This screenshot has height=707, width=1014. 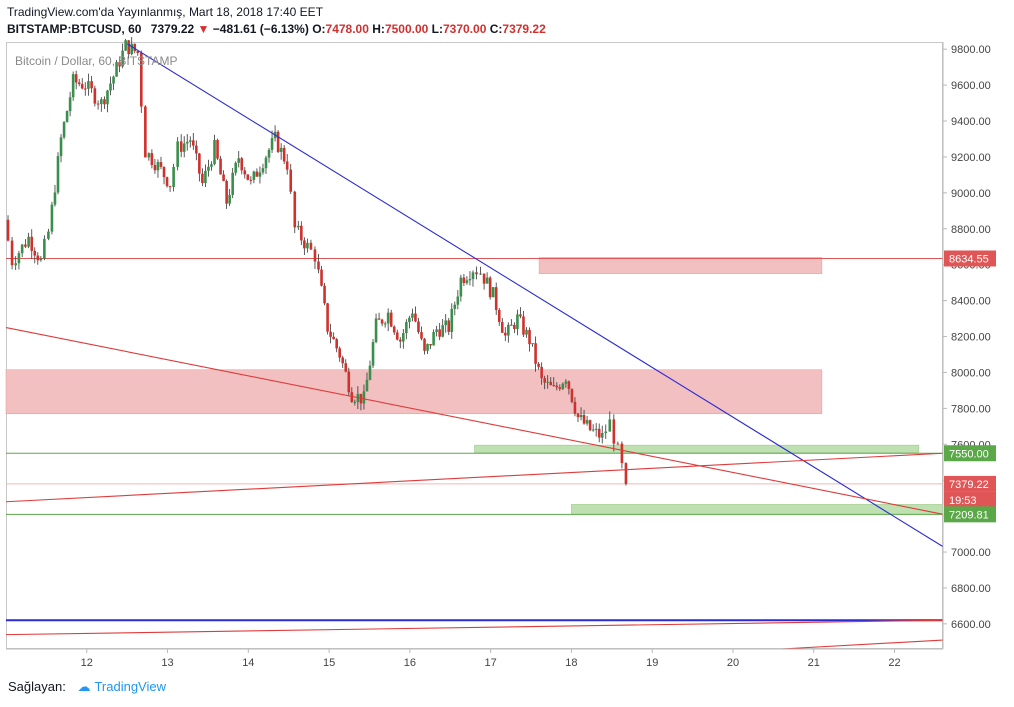 What do you see at coordinates (969, 485) in the screenshot?
I see `price-label-text: 7379.22` at bounding box center [969, 485].